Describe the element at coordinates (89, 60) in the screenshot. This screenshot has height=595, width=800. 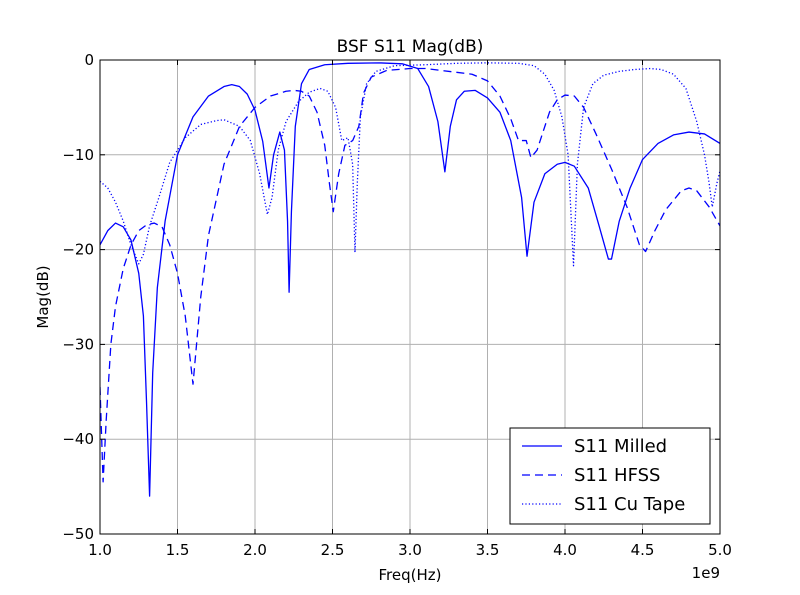
I see `y-tick-label: 0` at that location.